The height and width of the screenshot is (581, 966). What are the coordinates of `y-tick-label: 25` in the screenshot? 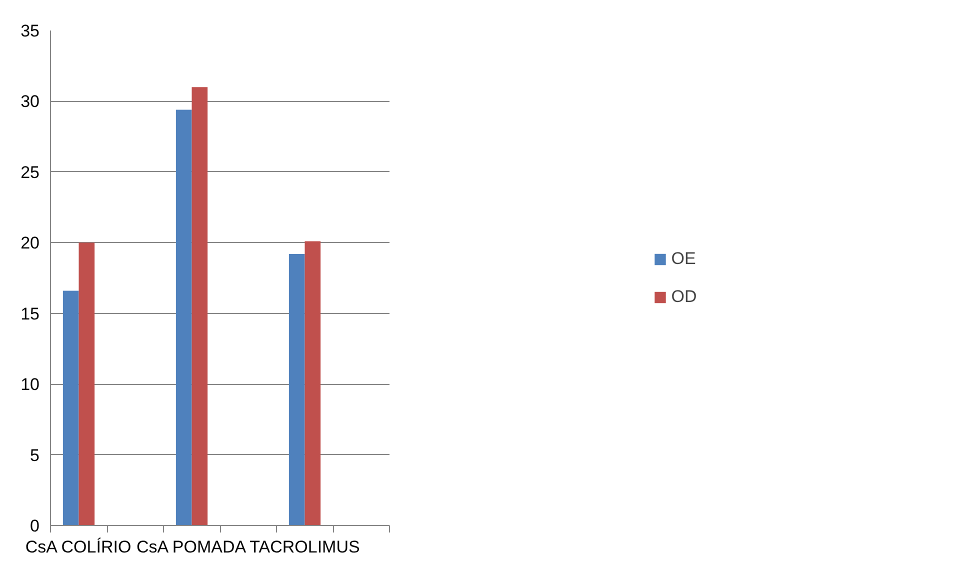 It's located at (30, 172).